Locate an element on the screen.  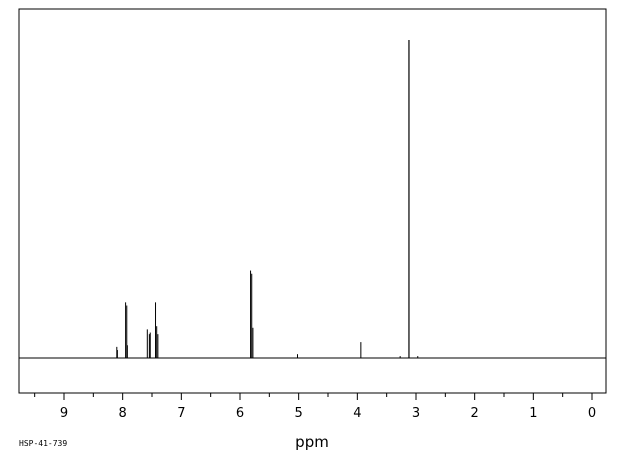
sample-id-label: HSP-41-739 is located at coordinates (43, 443).